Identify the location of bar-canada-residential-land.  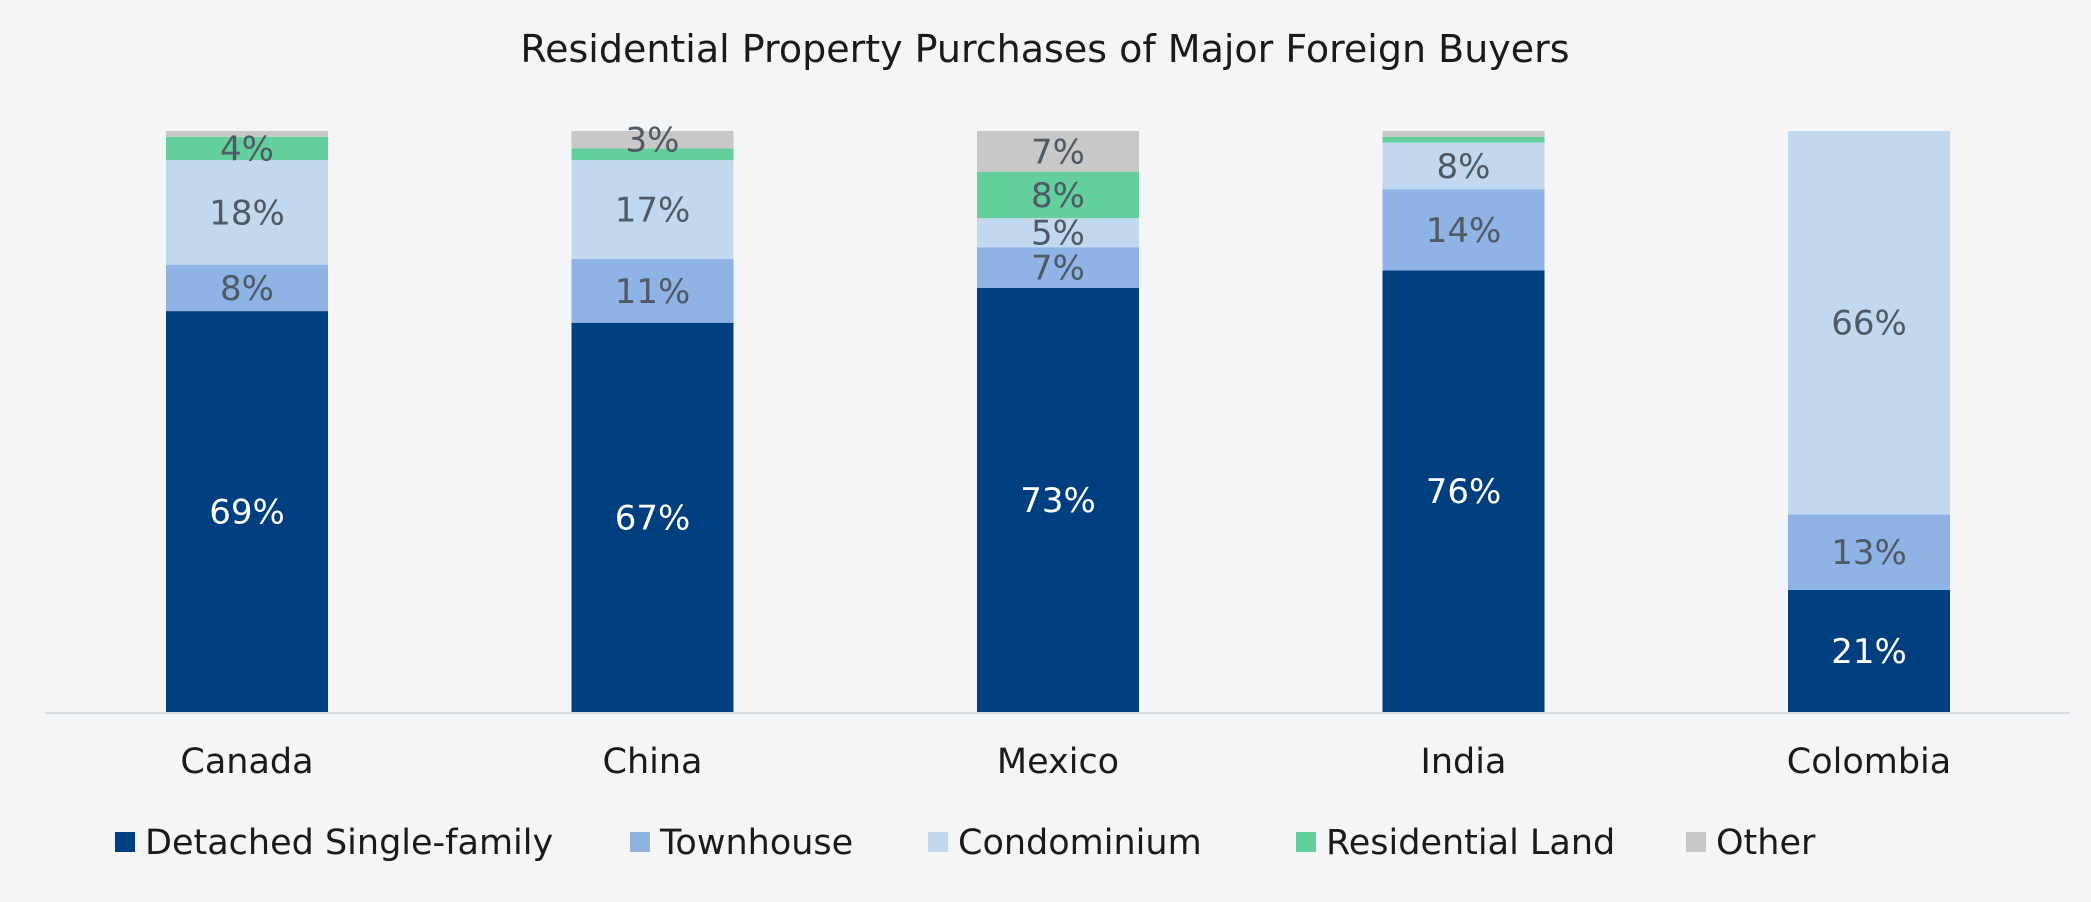
(247, 148).